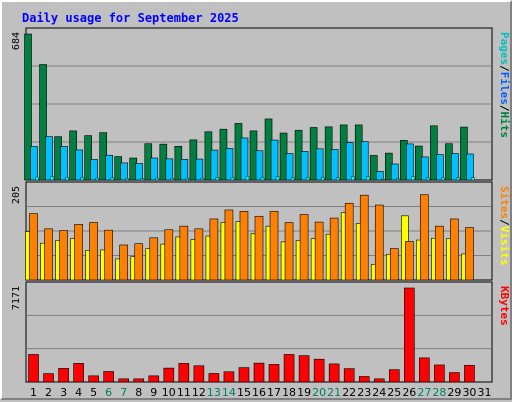 This screenshot has height=402, width=512. Describe the element at coordinates (16, 298) in the screenshot. I see `max-value-label: 7171` at that location.